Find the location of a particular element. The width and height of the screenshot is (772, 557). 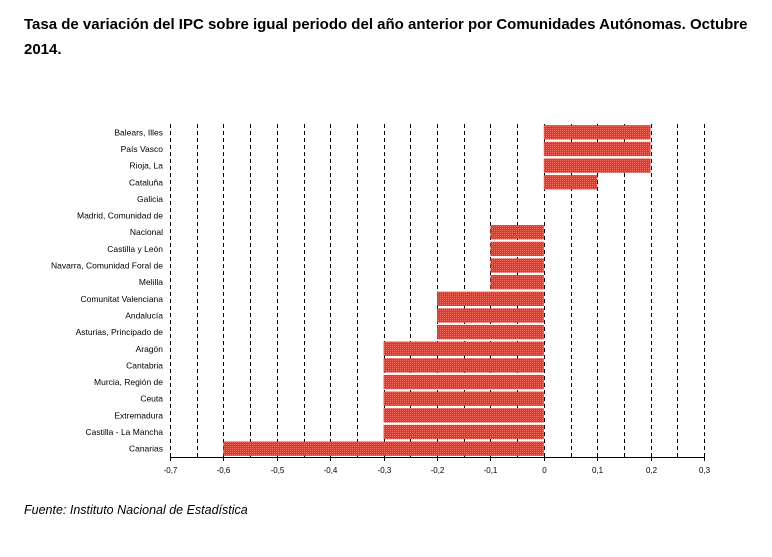

category-label: Cantabria is located at coordinates (144, 365).